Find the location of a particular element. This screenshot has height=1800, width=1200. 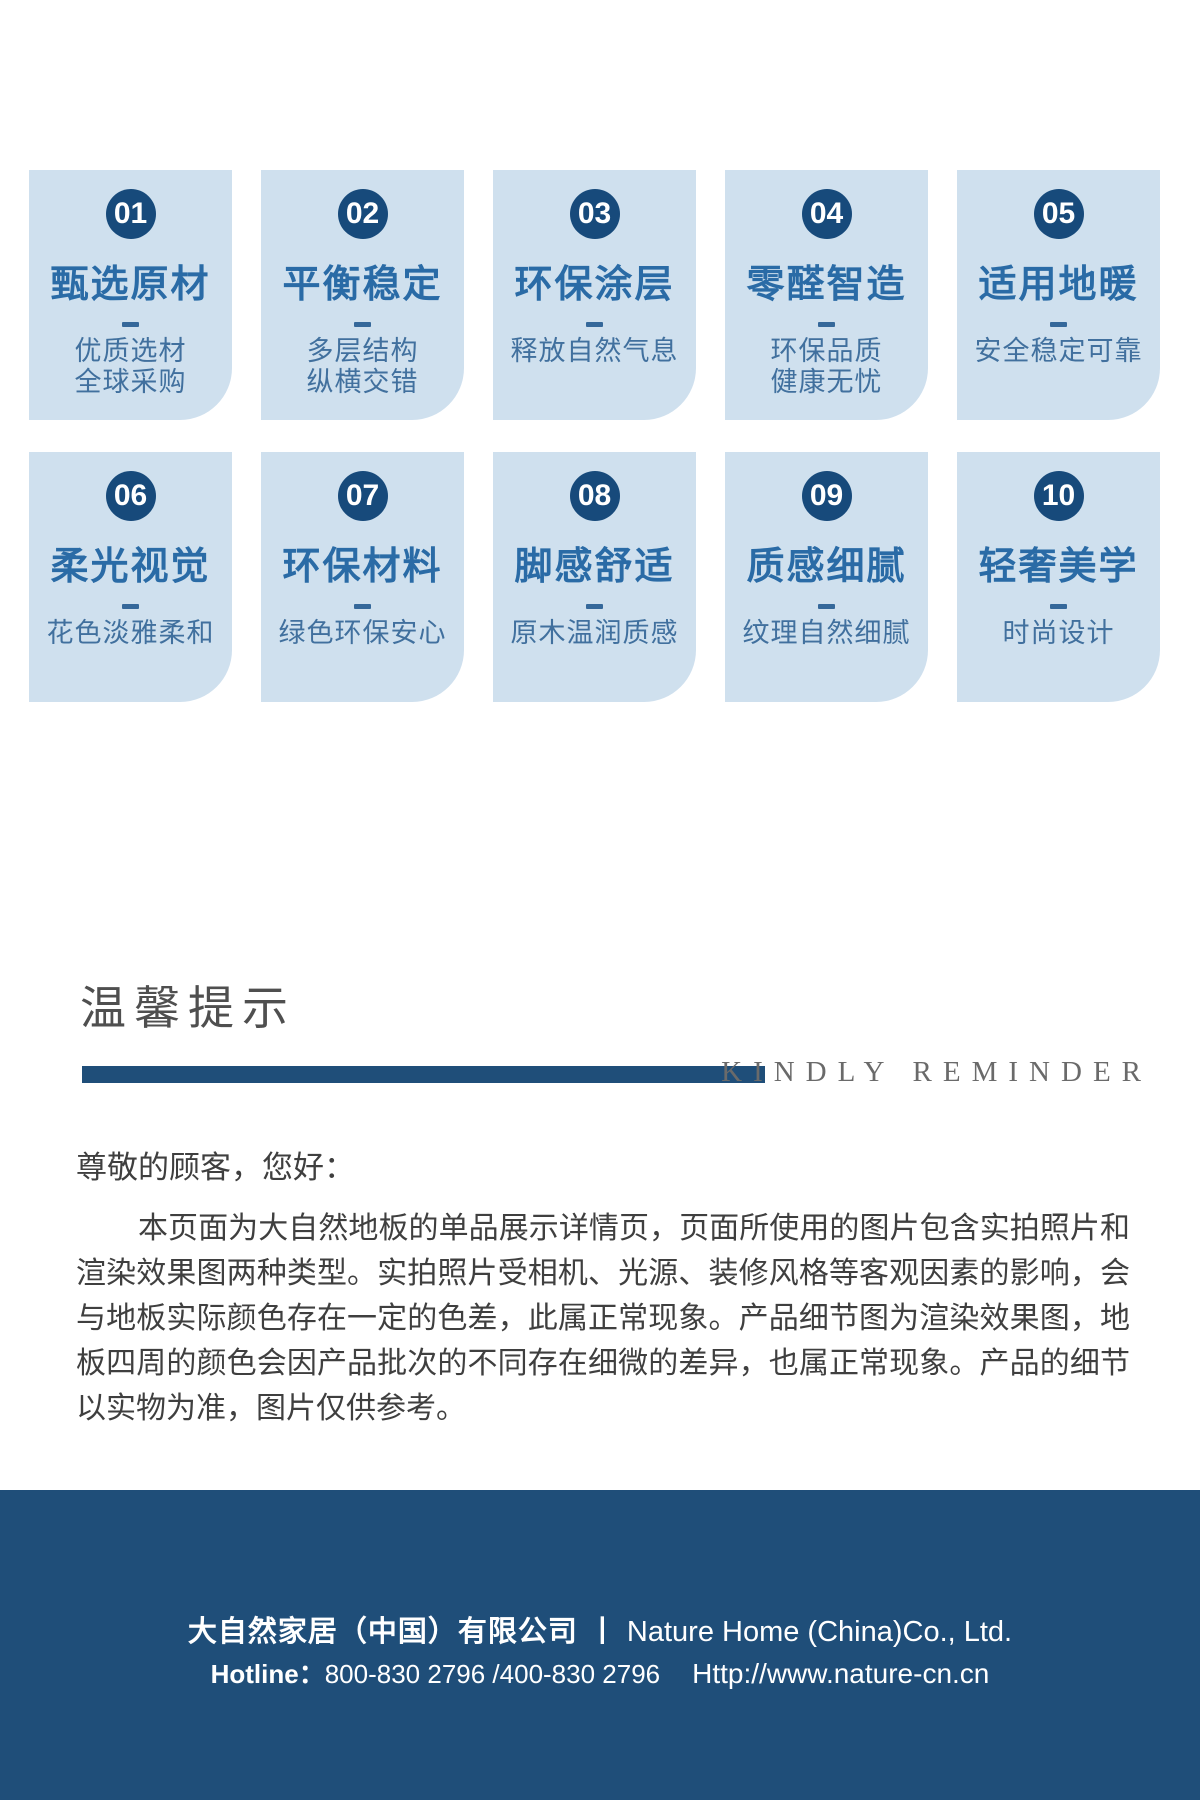

reminder-title-en: KINDLY REMINDER is located at coordinates (936, 1072).